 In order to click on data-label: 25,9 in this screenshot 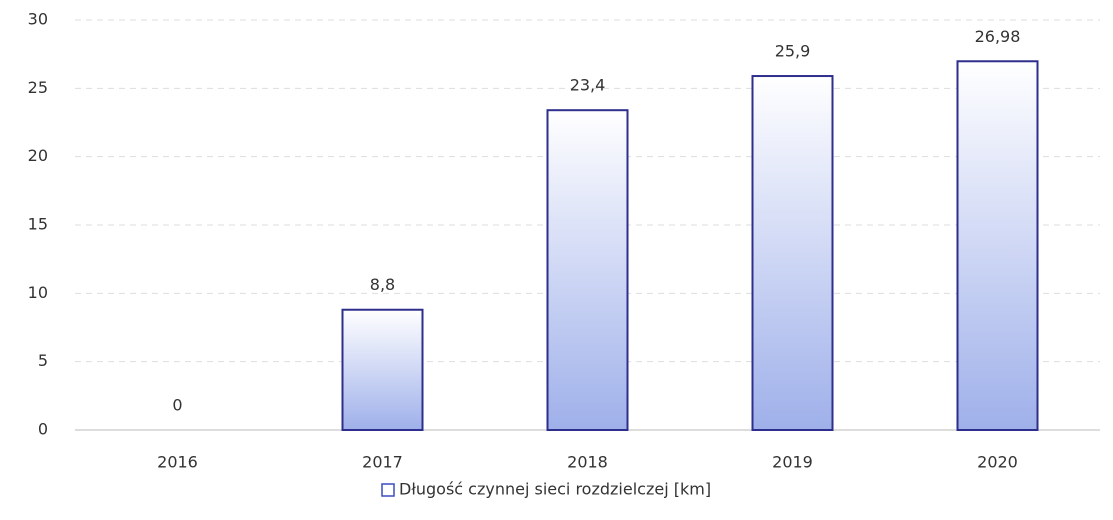, I will do `click(793, 51)`.